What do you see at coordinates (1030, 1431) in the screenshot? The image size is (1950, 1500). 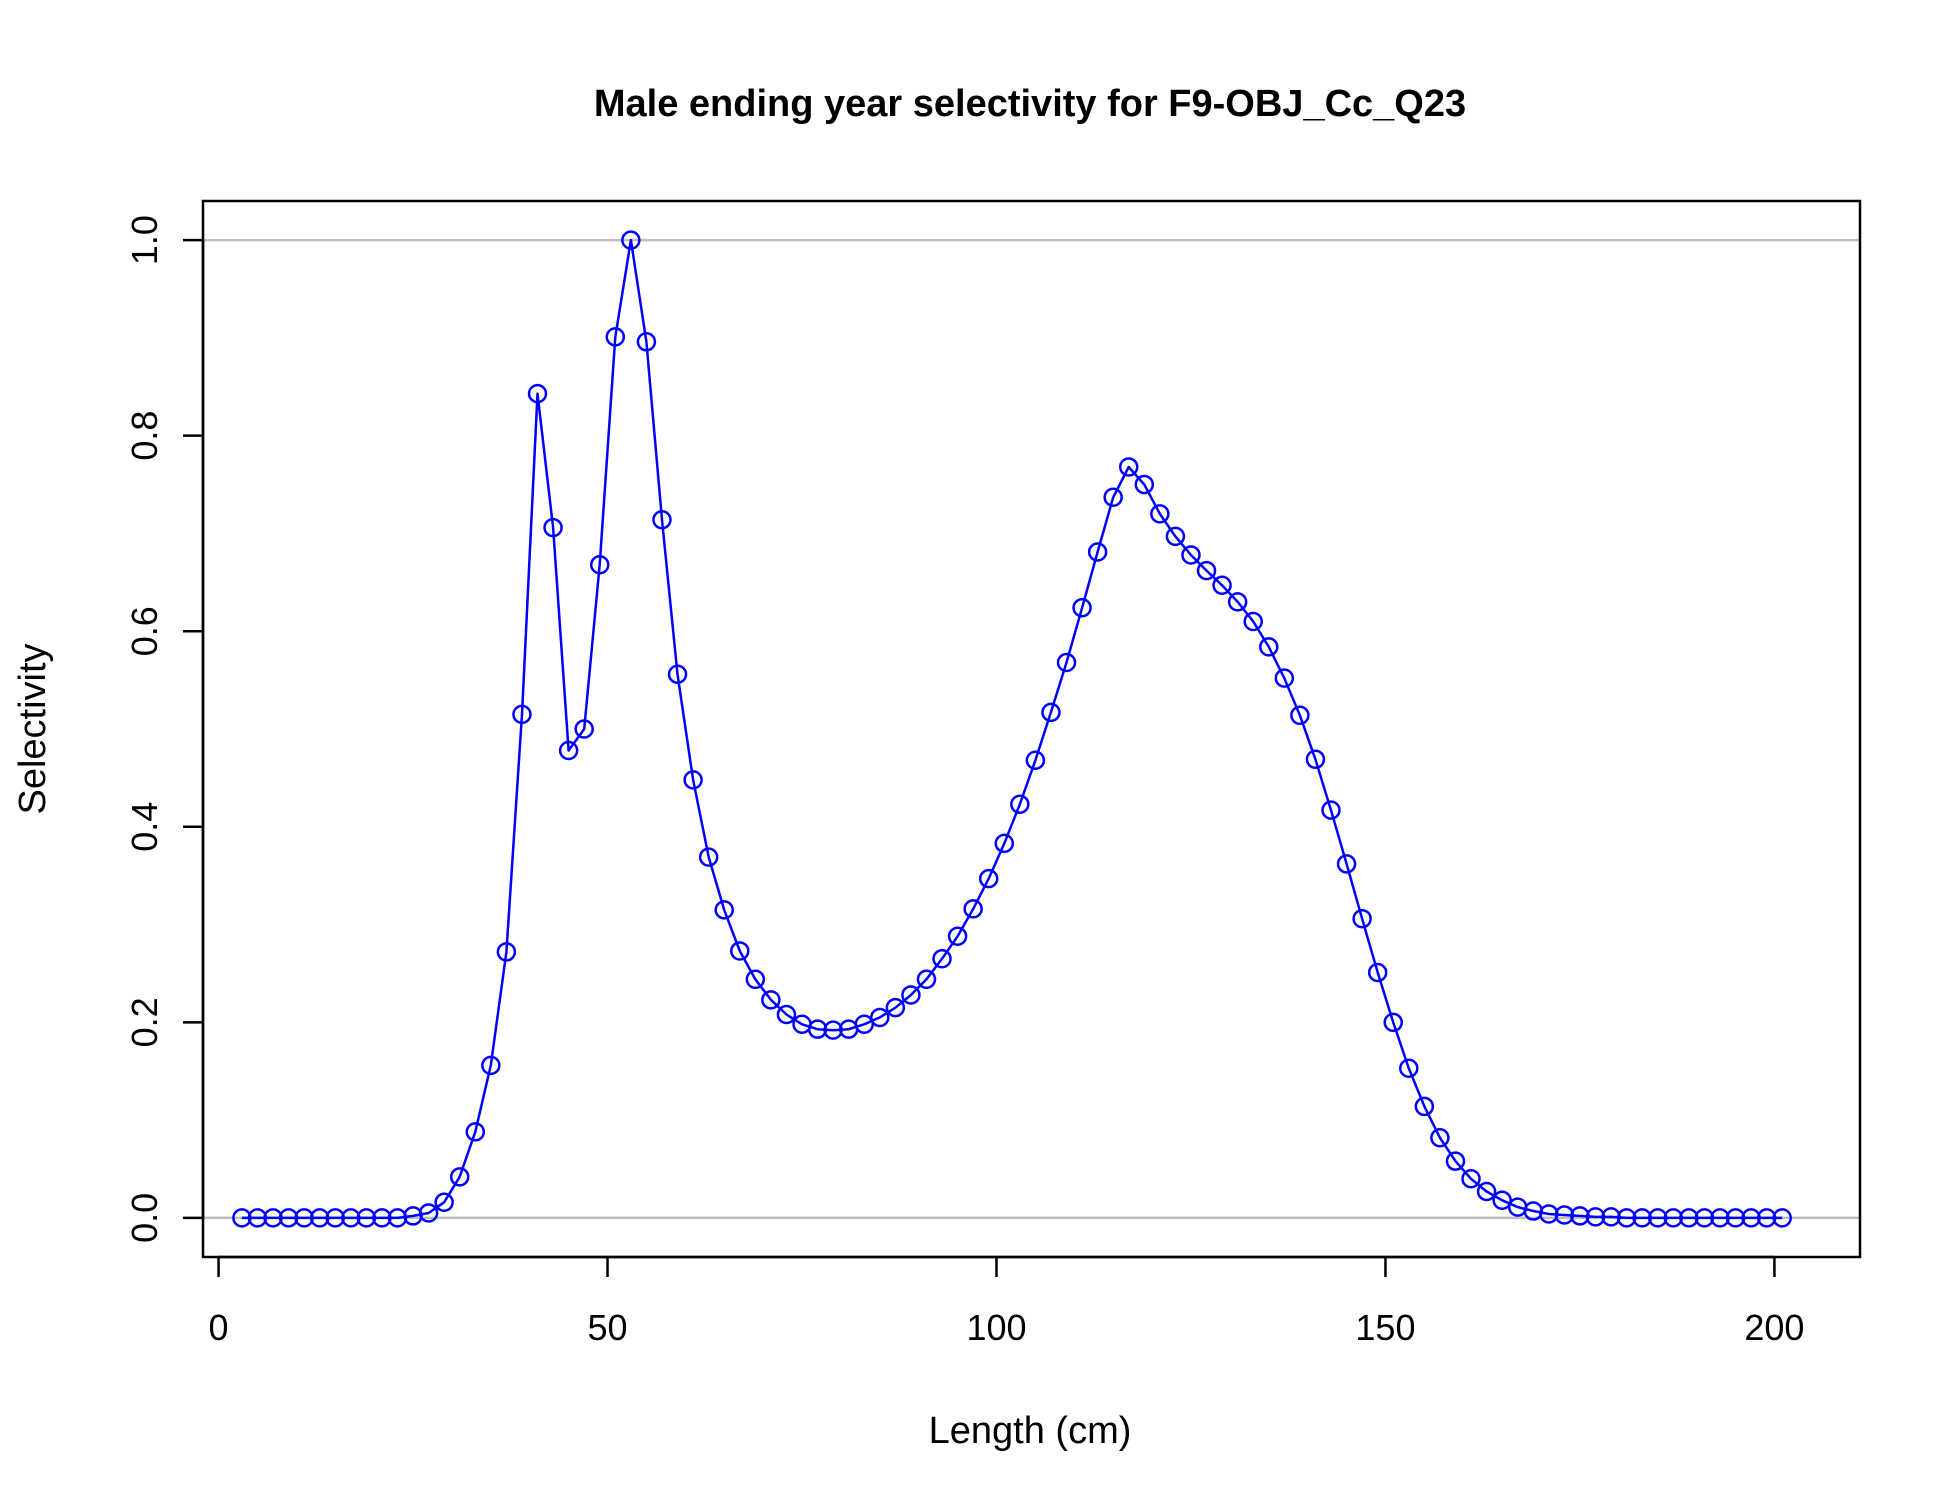 I see `x-axis-title: Length (cm)` at bounding box center [1030, 1431].